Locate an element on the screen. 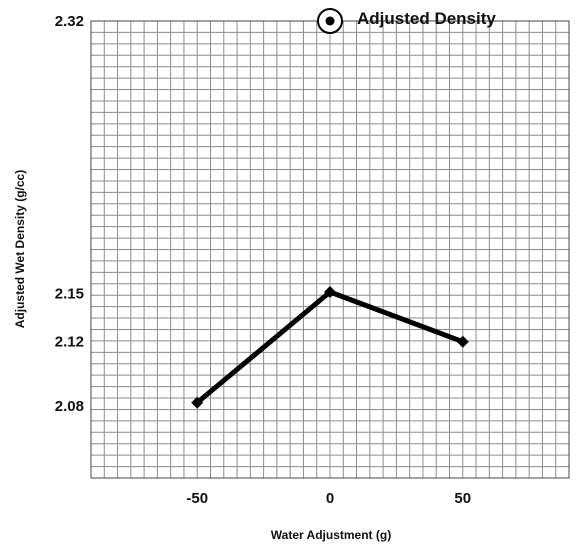 The height and width of the screenshot is (550, 576). y-tick-label: 2.08 is located at coordinates (69, 406).